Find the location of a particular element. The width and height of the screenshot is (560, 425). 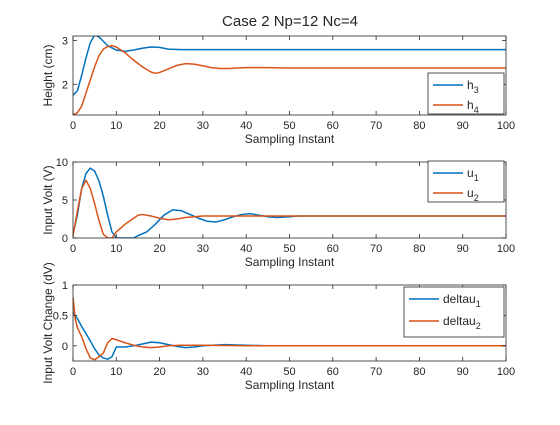

legend-label: u1 is located at coordinates (473, 174).